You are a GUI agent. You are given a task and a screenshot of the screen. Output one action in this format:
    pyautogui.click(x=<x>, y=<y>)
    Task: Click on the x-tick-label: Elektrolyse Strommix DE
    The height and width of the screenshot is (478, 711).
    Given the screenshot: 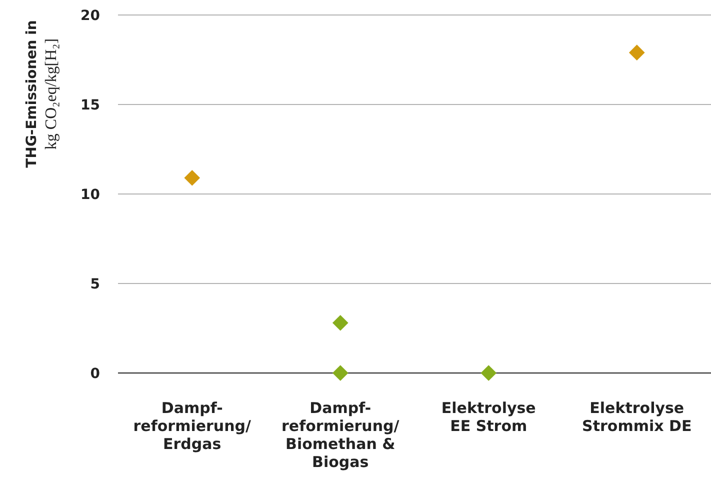 What is the action you would take?
    pyautogui.click(x=637, y=417)
    